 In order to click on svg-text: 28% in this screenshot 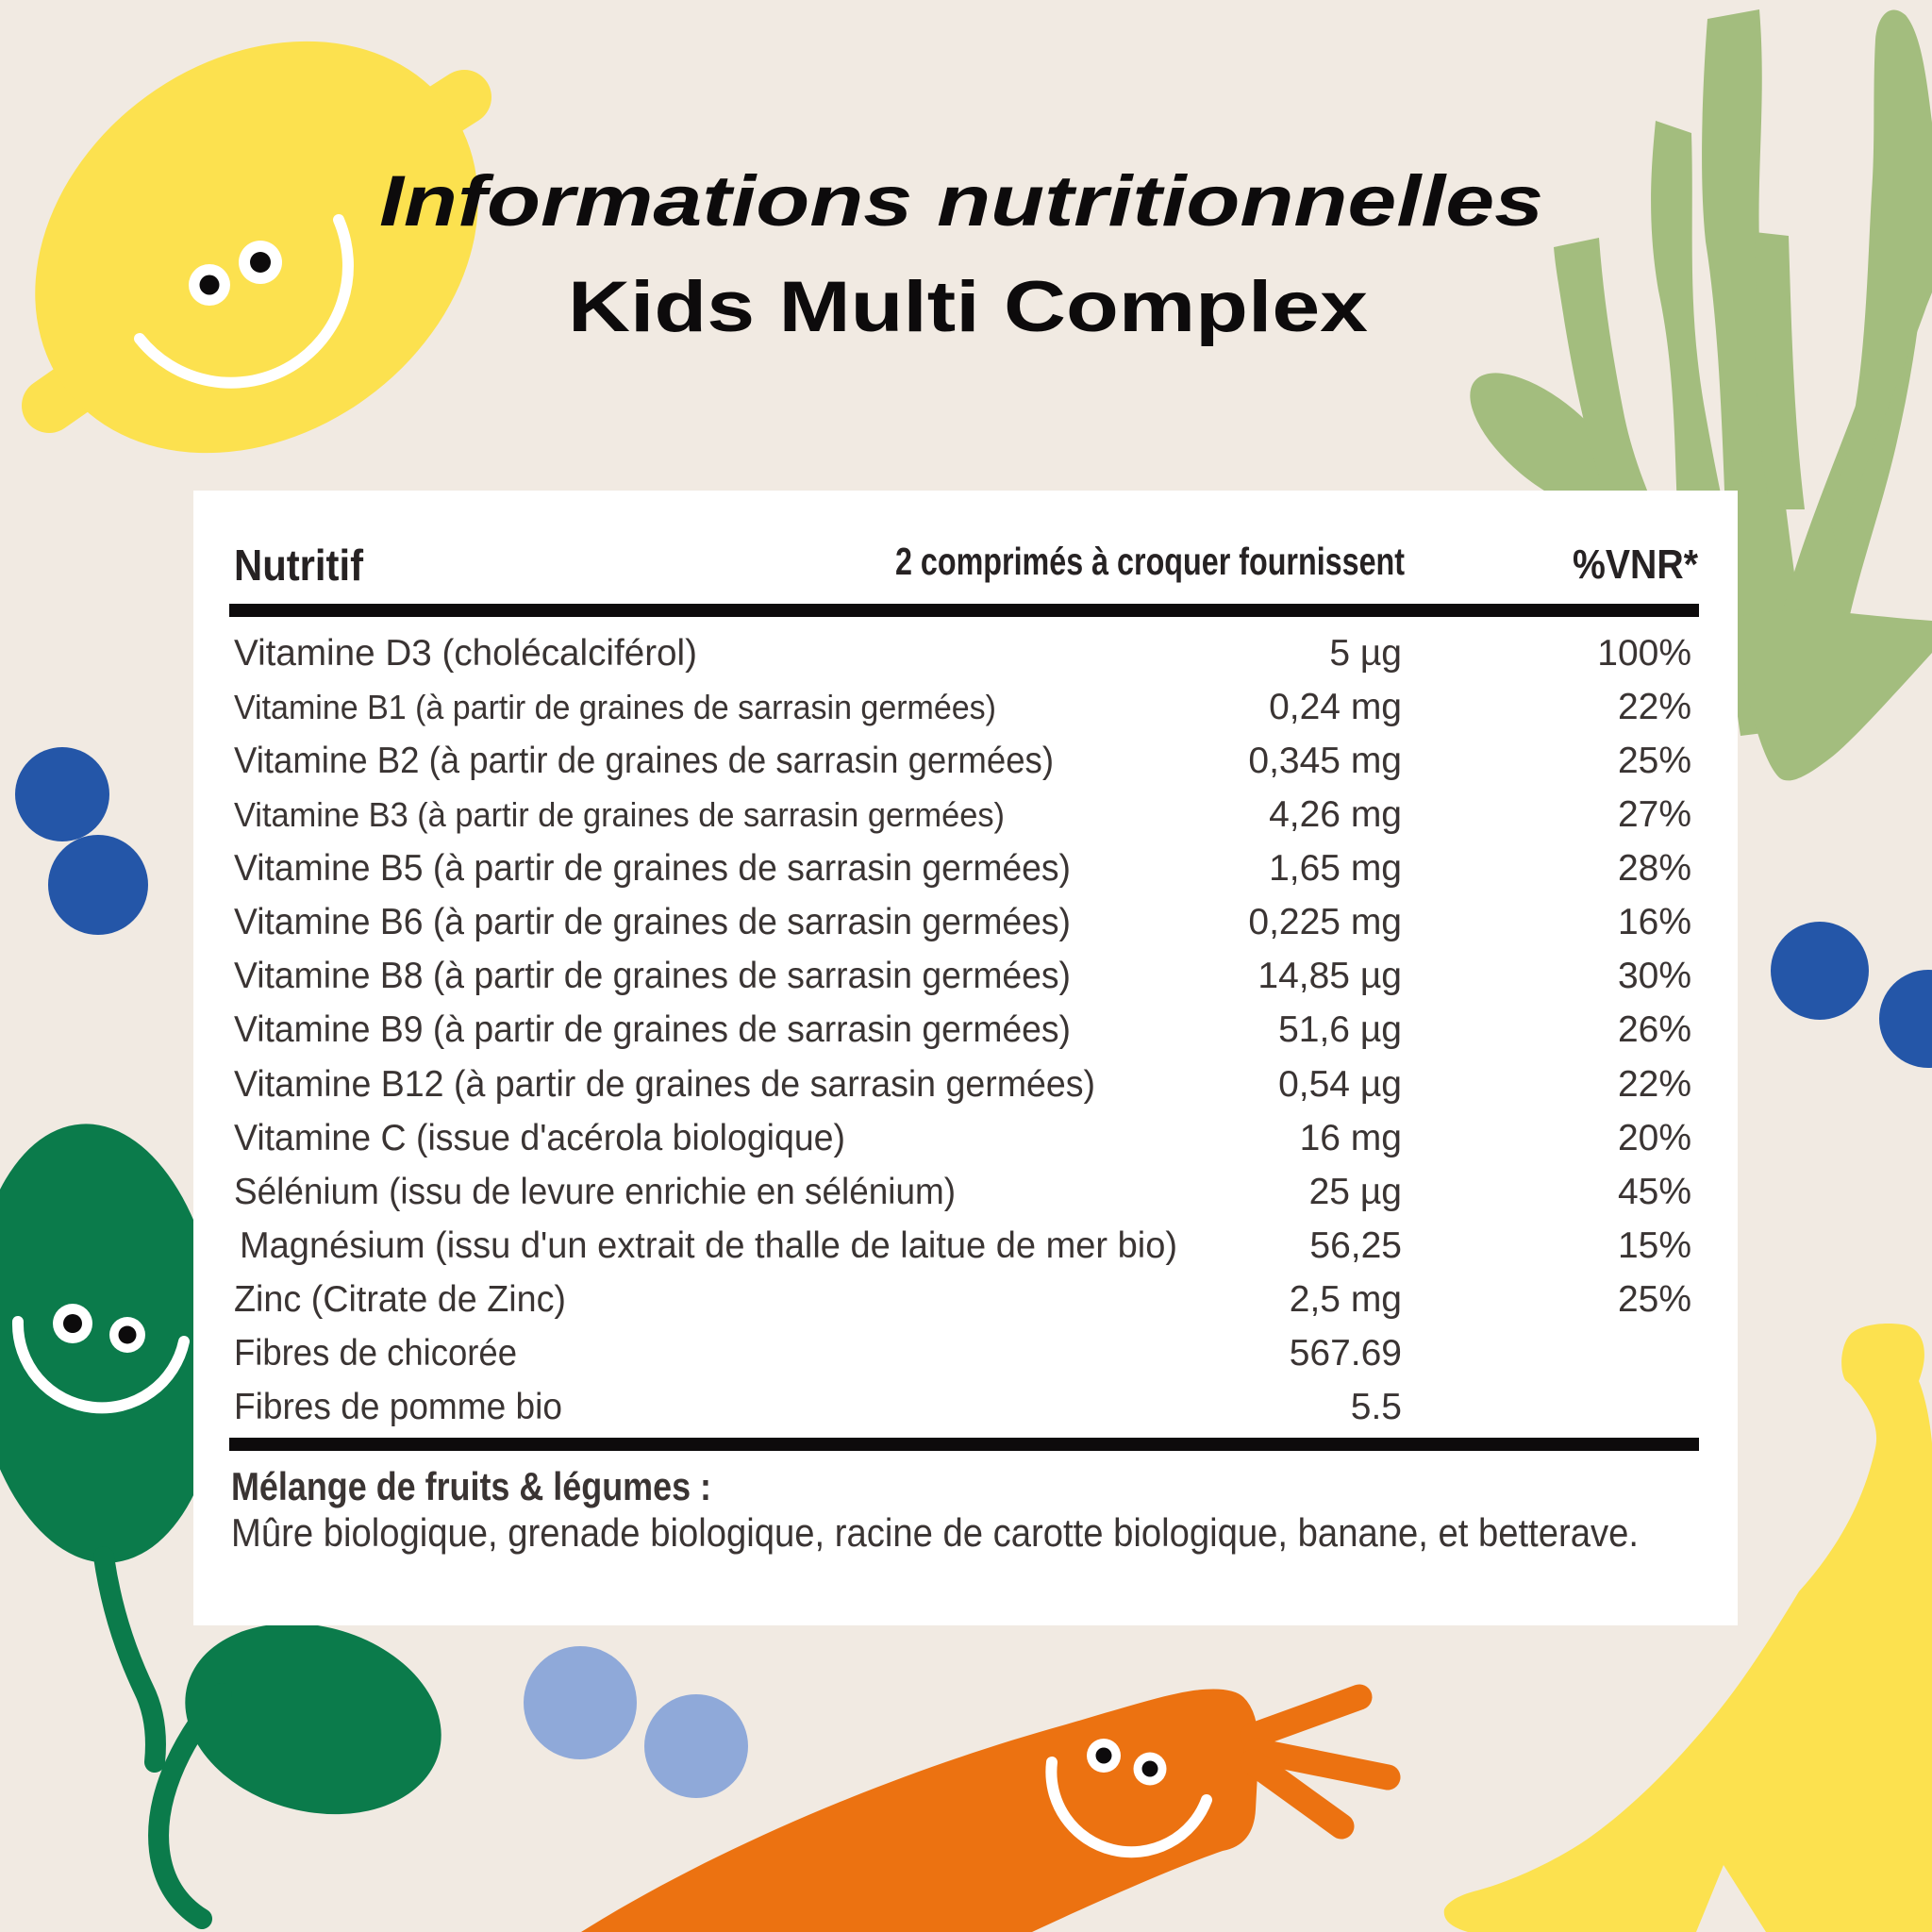, I will do `click(1655, 869)`.